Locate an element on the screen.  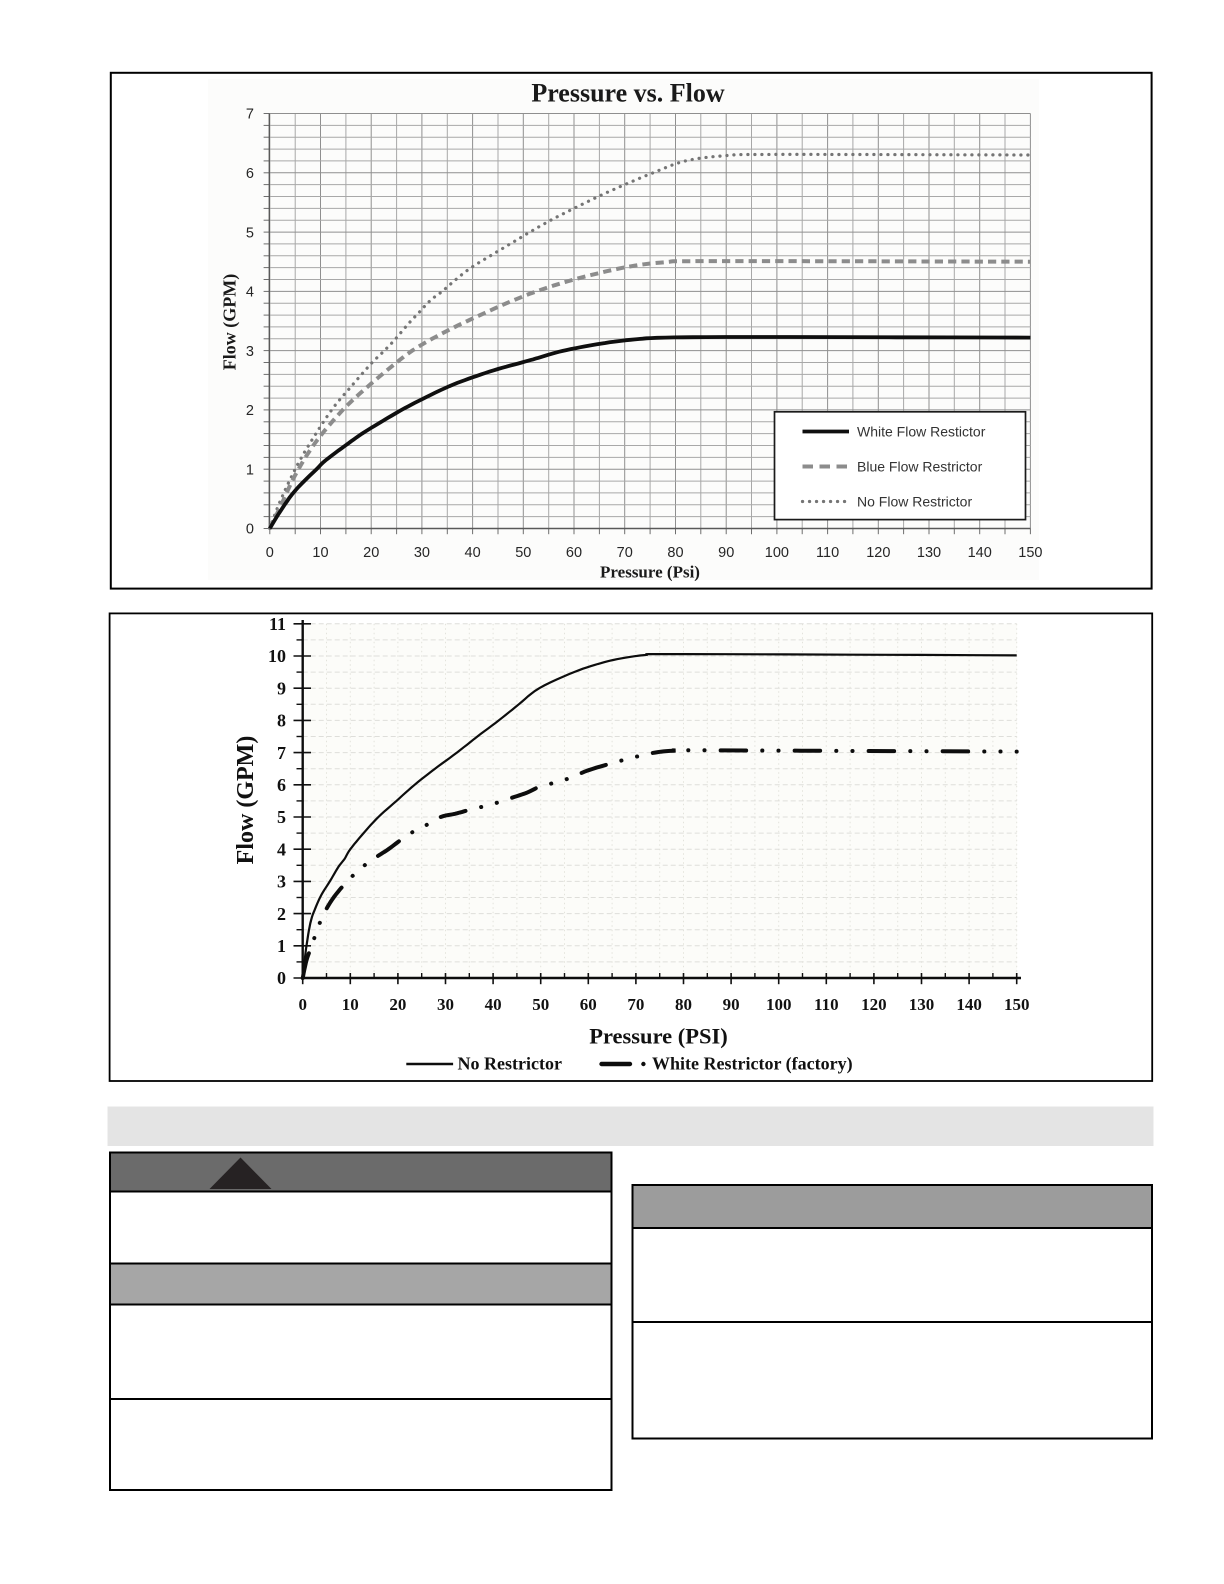
svg-text: Pressure vs. Flow is located at coordinates (628, 93).